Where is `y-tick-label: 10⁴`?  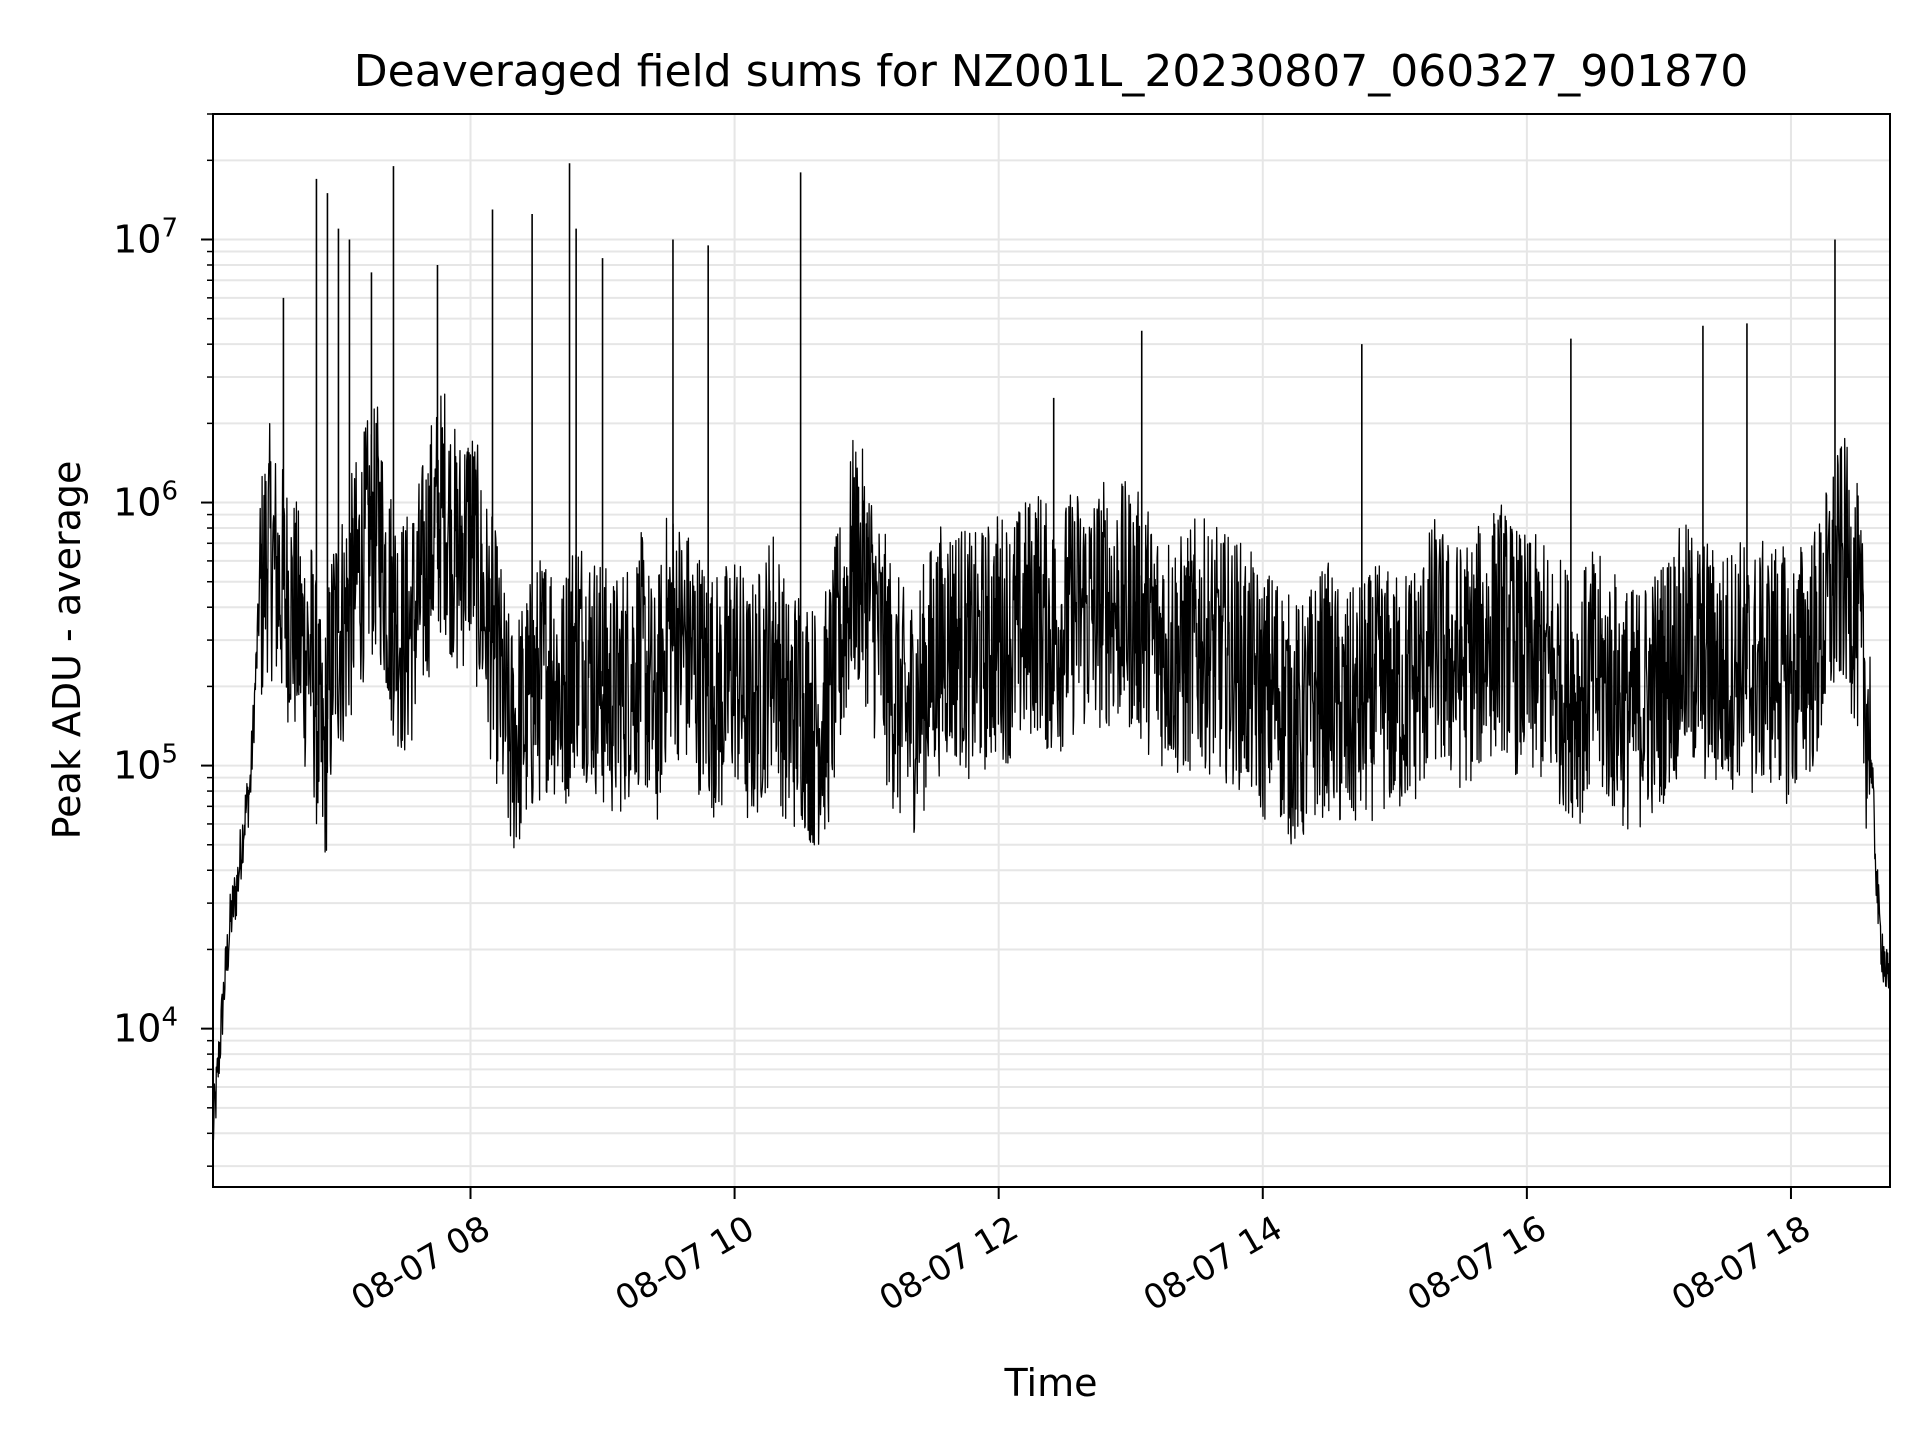
y-tick-label: 10⁴ is located at coordinates (145, 1027).